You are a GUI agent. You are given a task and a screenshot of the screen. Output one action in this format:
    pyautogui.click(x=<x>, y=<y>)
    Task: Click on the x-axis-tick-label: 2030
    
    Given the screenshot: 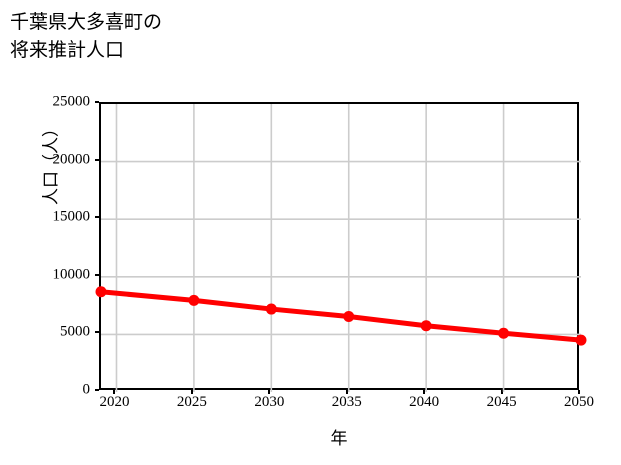 What is the action you would take?
    pyautogui.click(x=269, y=402)
    